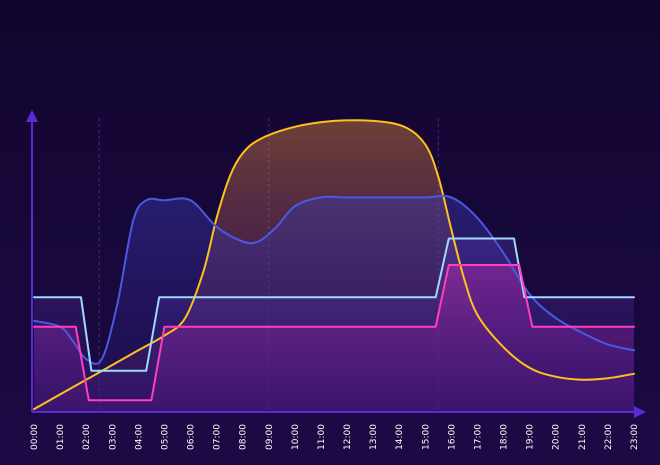 Image resolution: width=660 pixels, height=465 pixels. Describe the element at coordinates (635, 437) in the screenshot. I see `x-tick-label: 23:00` at that location.